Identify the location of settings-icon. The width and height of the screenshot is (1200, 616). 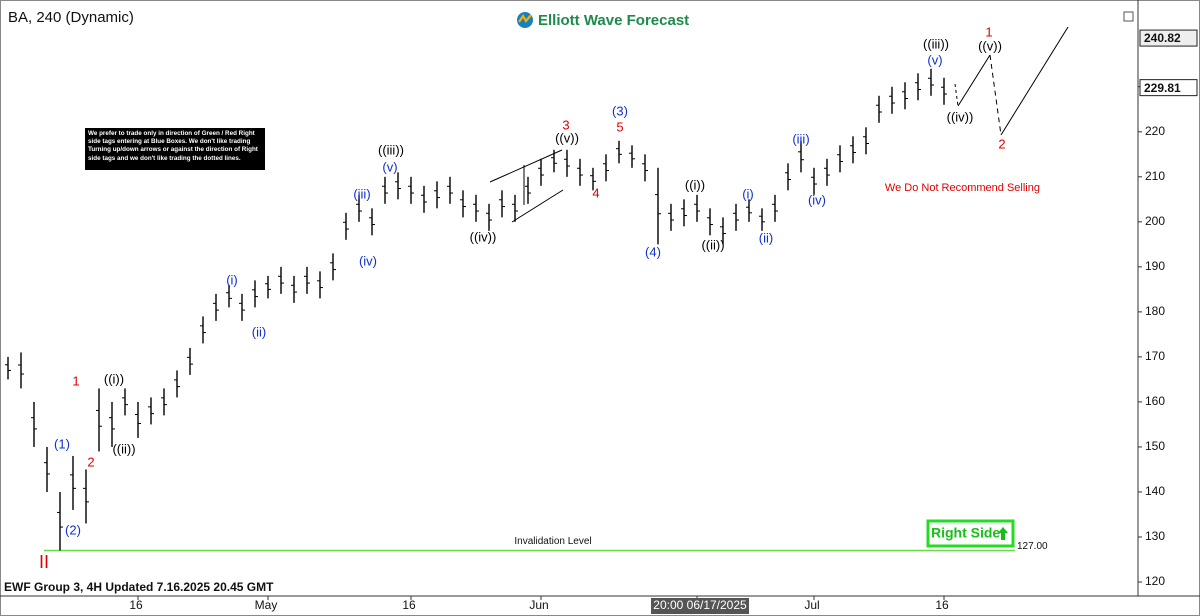
(1128, 16).